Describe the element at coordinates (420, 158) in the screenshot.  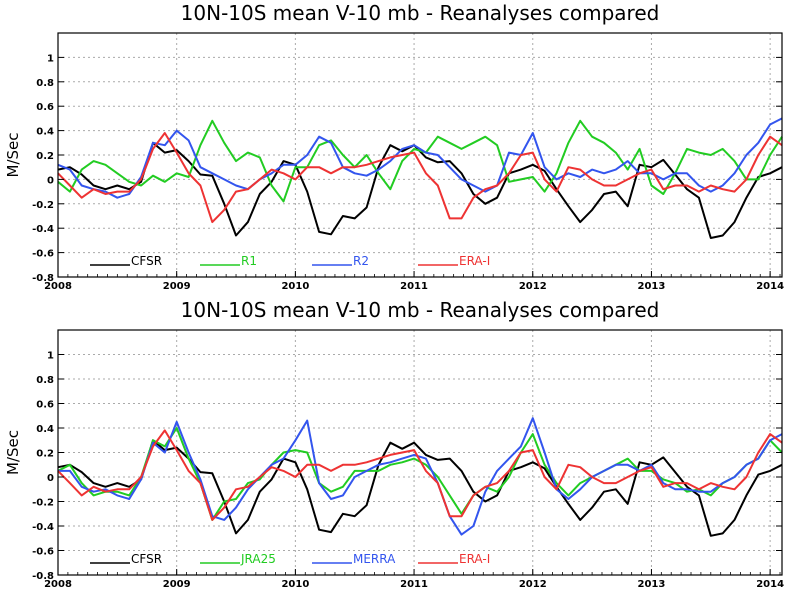
I see `series-line-r2` at that location.